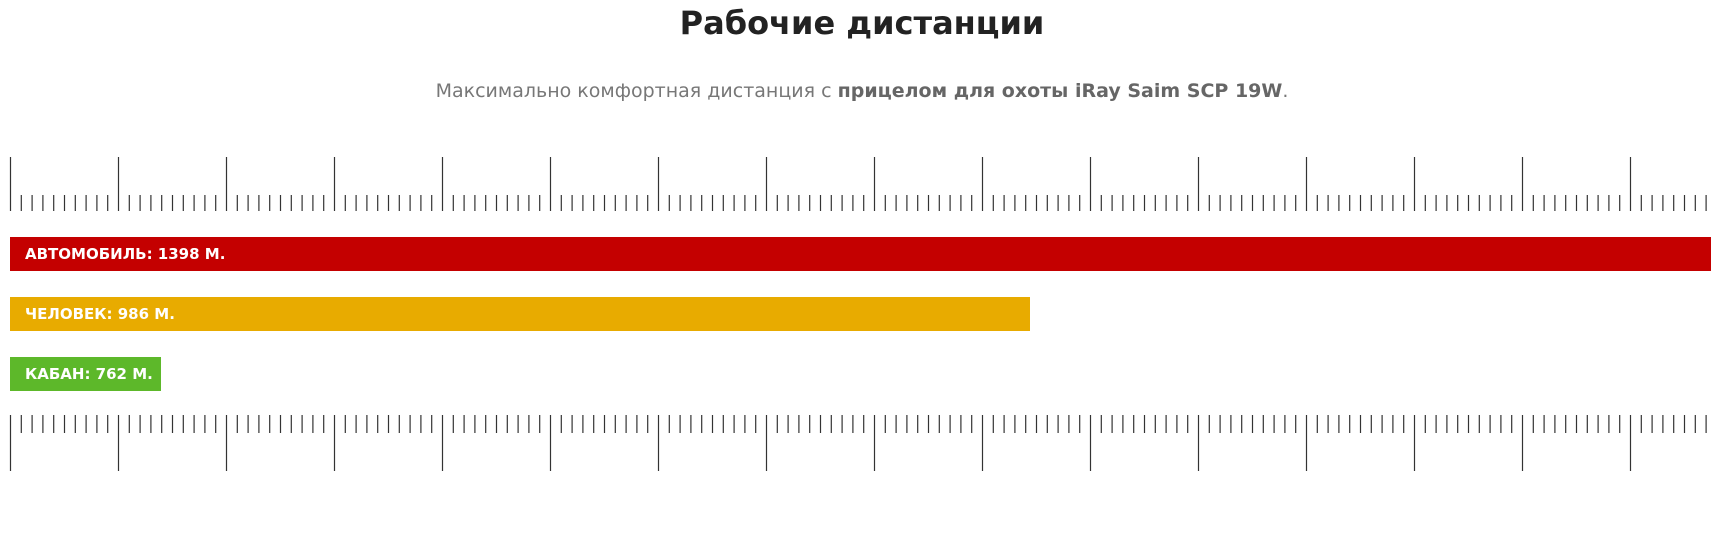 This screenshot has height=553, width=1724. I want to click on subtitle-text: Максимально комфортная дистанция с, so click(633, 91).